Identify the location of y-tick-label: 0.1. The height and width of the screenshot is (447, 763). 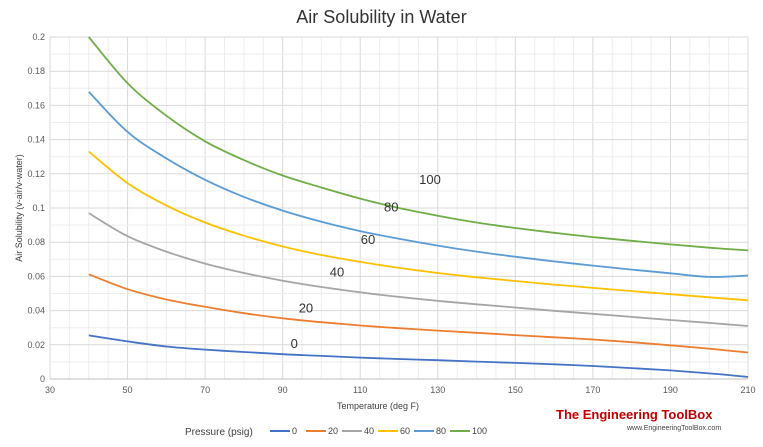
(38, 208).